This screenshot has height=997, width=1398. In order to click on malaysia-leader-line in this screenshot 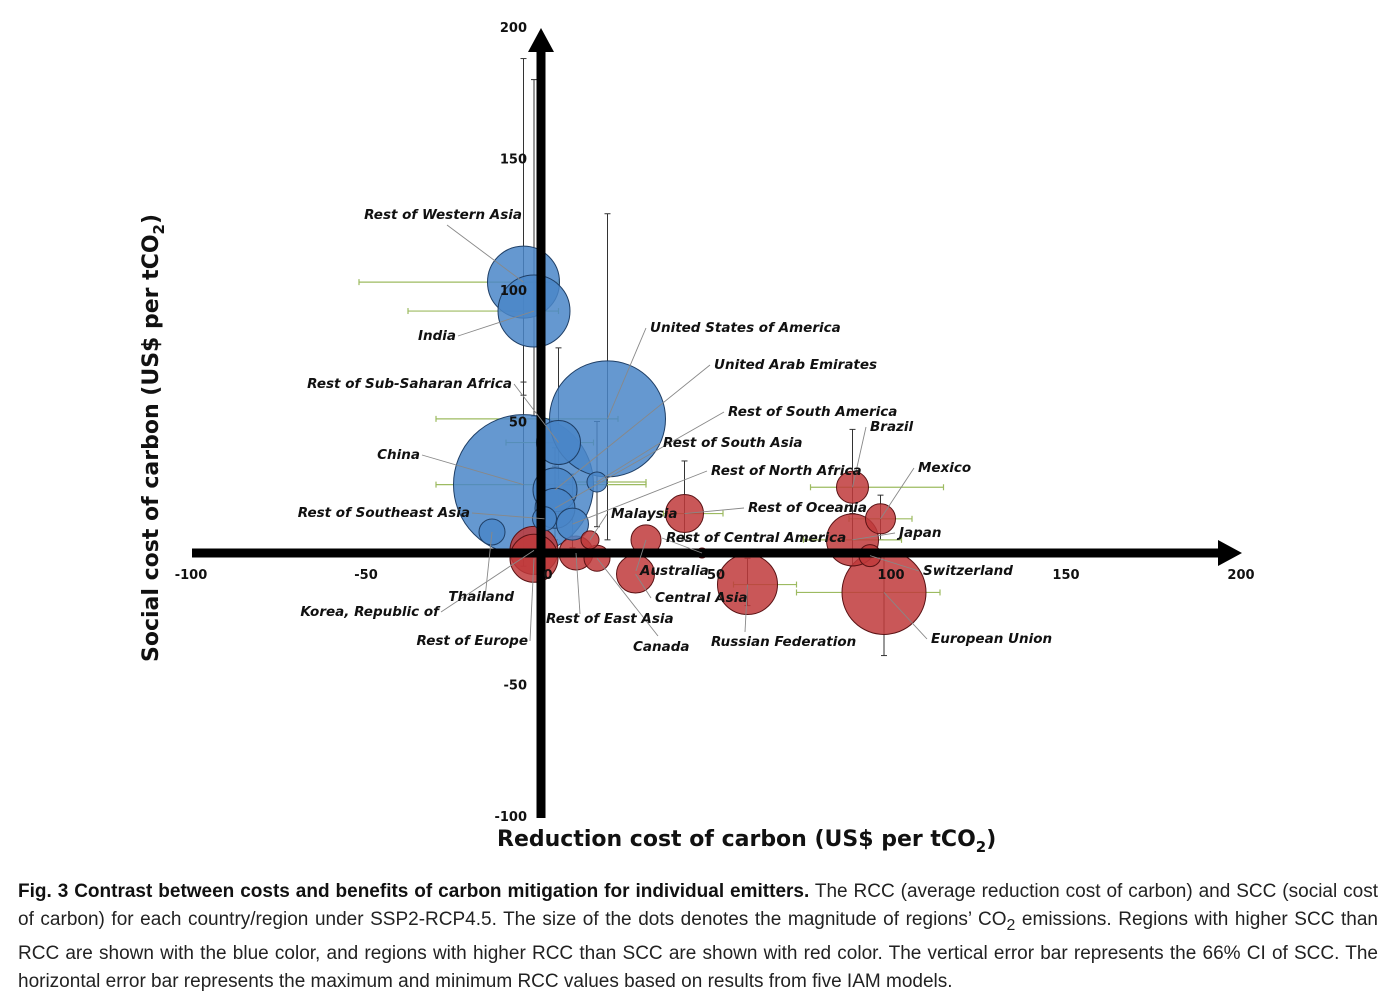, I will do `click(598, 527)`.